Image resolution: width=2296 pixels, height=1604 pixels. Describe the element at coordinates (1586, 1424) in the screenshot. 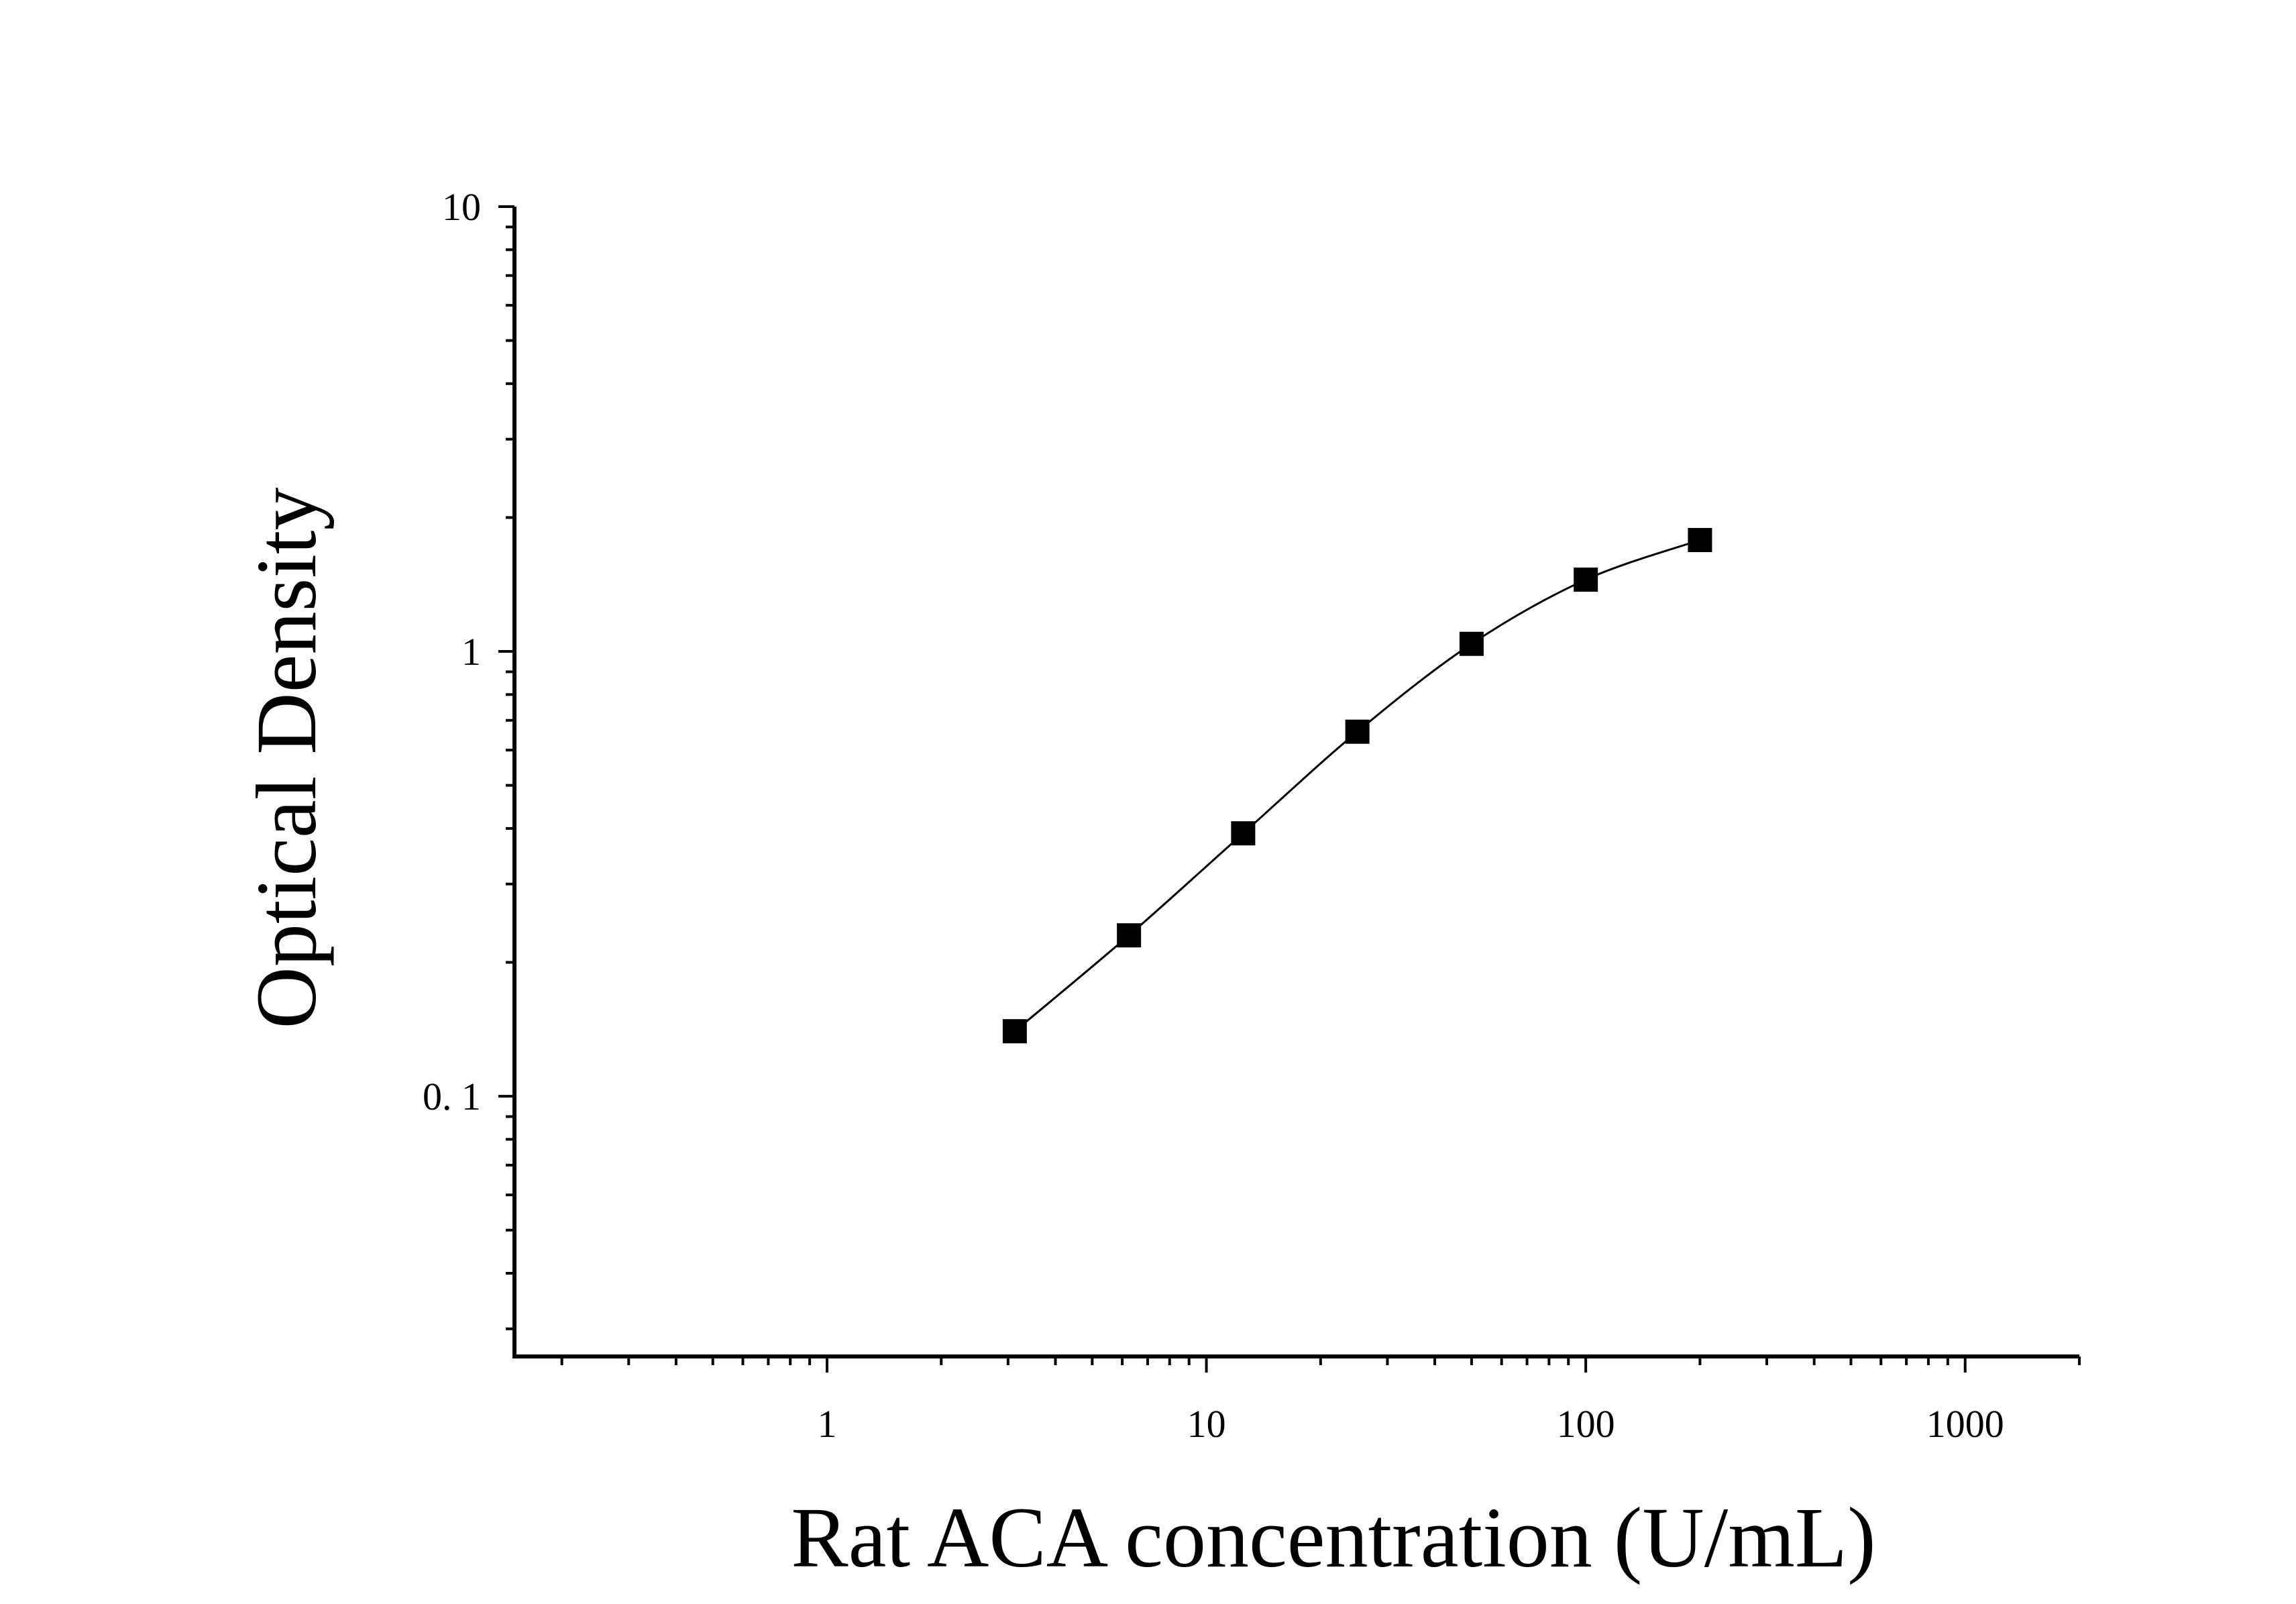

I see `x-tick-label: 100` at that location.